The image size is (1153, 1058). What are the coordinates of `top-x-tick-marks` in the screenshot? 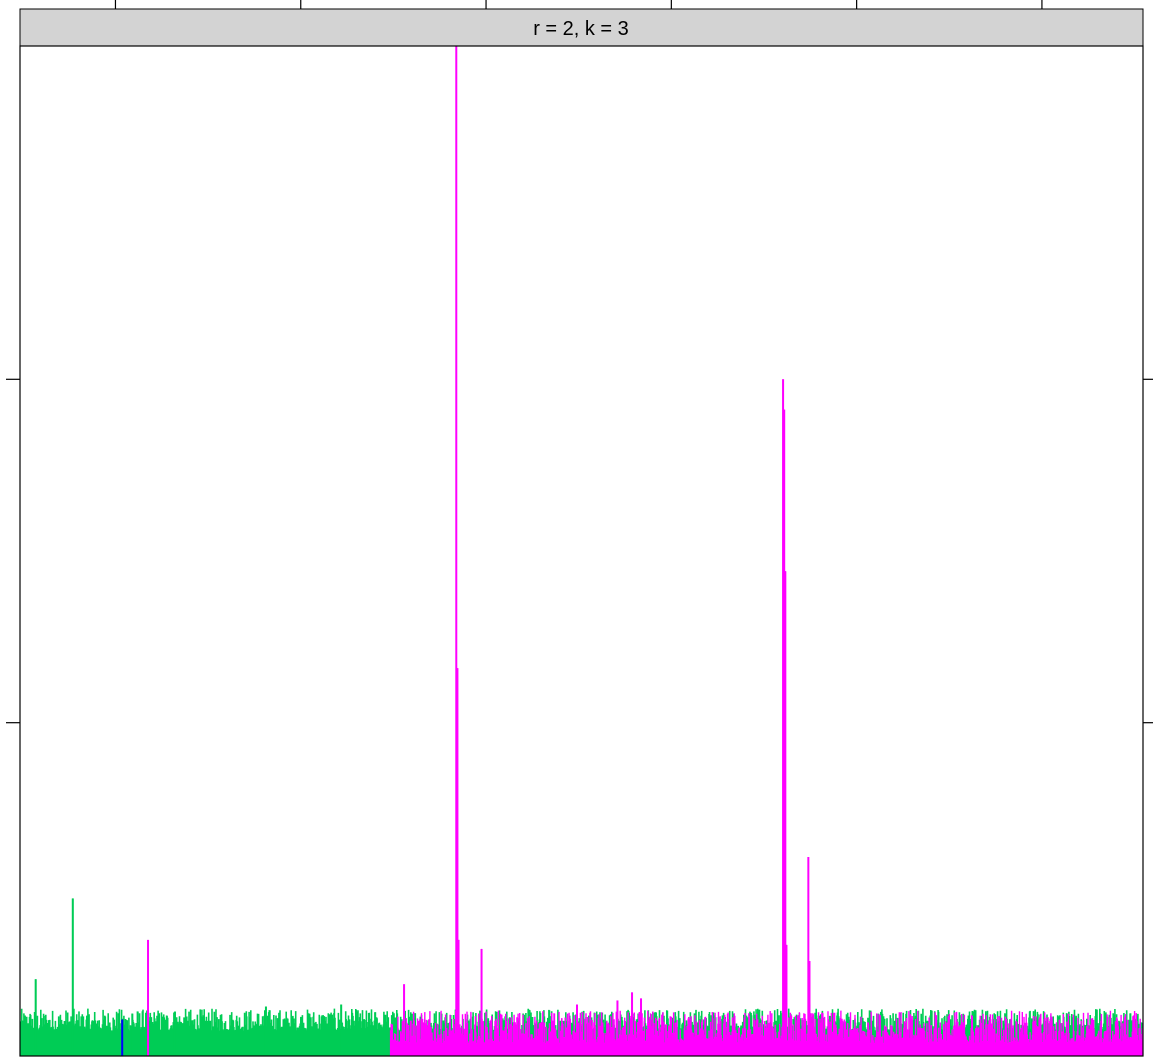 It's located at (578, 4).